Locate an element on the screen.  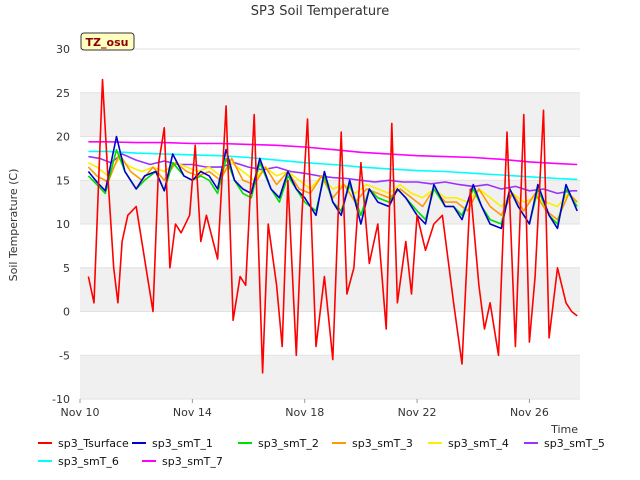
x-tick-label: Nov 10 is located at coordinates (80, 412).